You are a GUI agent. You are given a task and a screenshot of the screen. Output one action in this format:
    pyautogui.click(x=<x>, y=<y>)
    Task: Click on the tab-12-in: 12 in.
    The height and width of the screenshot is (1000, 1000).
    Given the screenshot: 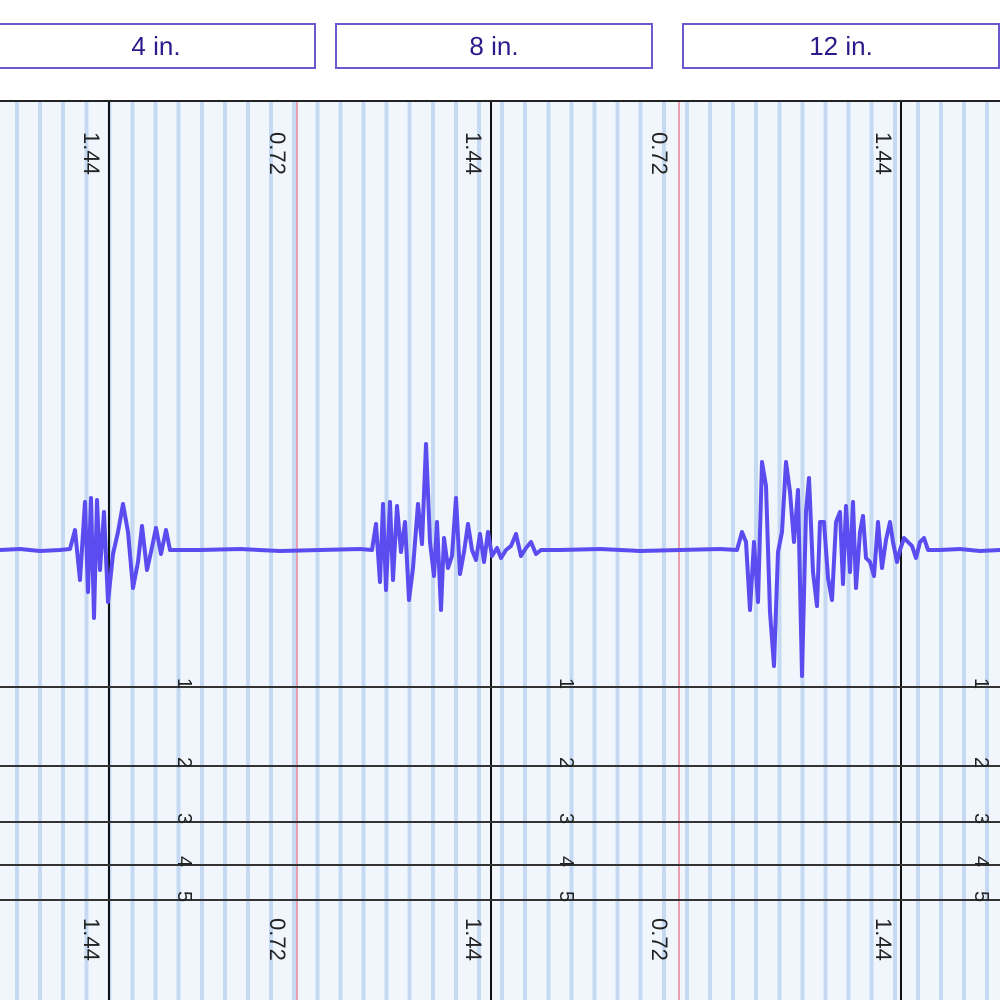 What is the action you would take?
    pyautogui.click(x=841, y=46)
    